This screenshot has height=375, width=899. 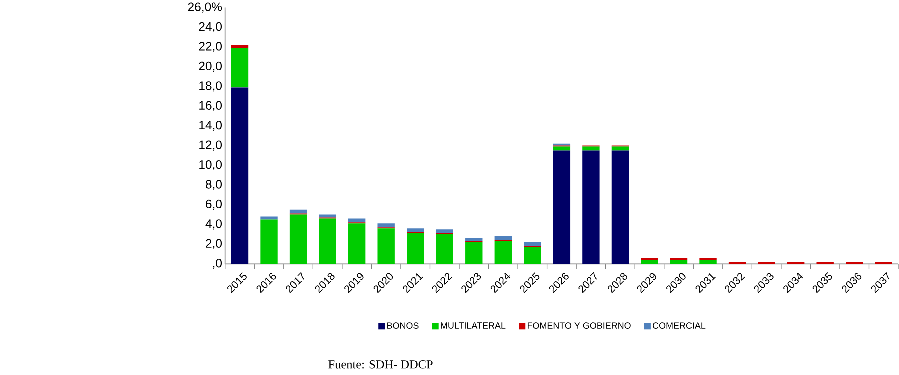 What do you see at coordinates (211, 107) in the screenshot?
I see `y-tick-label: 16,0` at bounding box center [211, 107].